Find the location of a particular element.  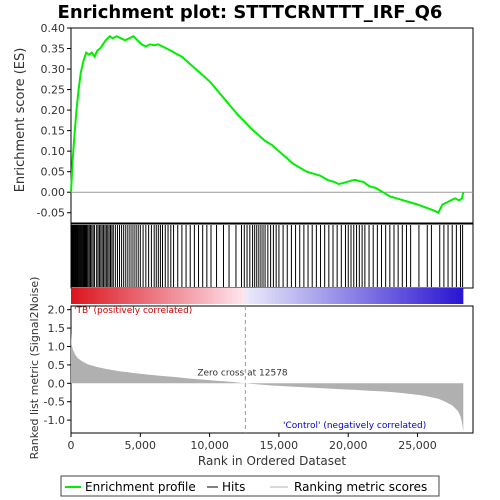

hits-panel-frame is located at coordinates (272, 256).